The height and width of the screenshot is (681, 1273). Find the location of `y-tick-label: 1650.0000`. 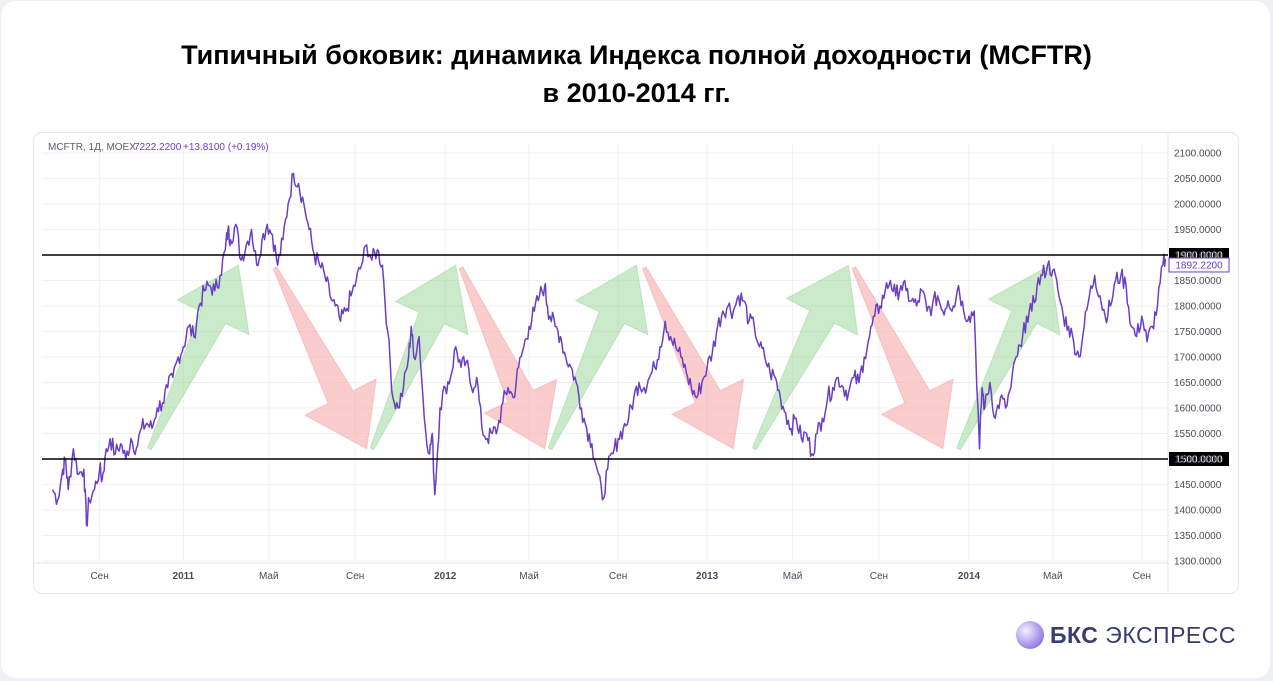

y-tick-label: 1650.0000 is located at coordinates (1198, 383).